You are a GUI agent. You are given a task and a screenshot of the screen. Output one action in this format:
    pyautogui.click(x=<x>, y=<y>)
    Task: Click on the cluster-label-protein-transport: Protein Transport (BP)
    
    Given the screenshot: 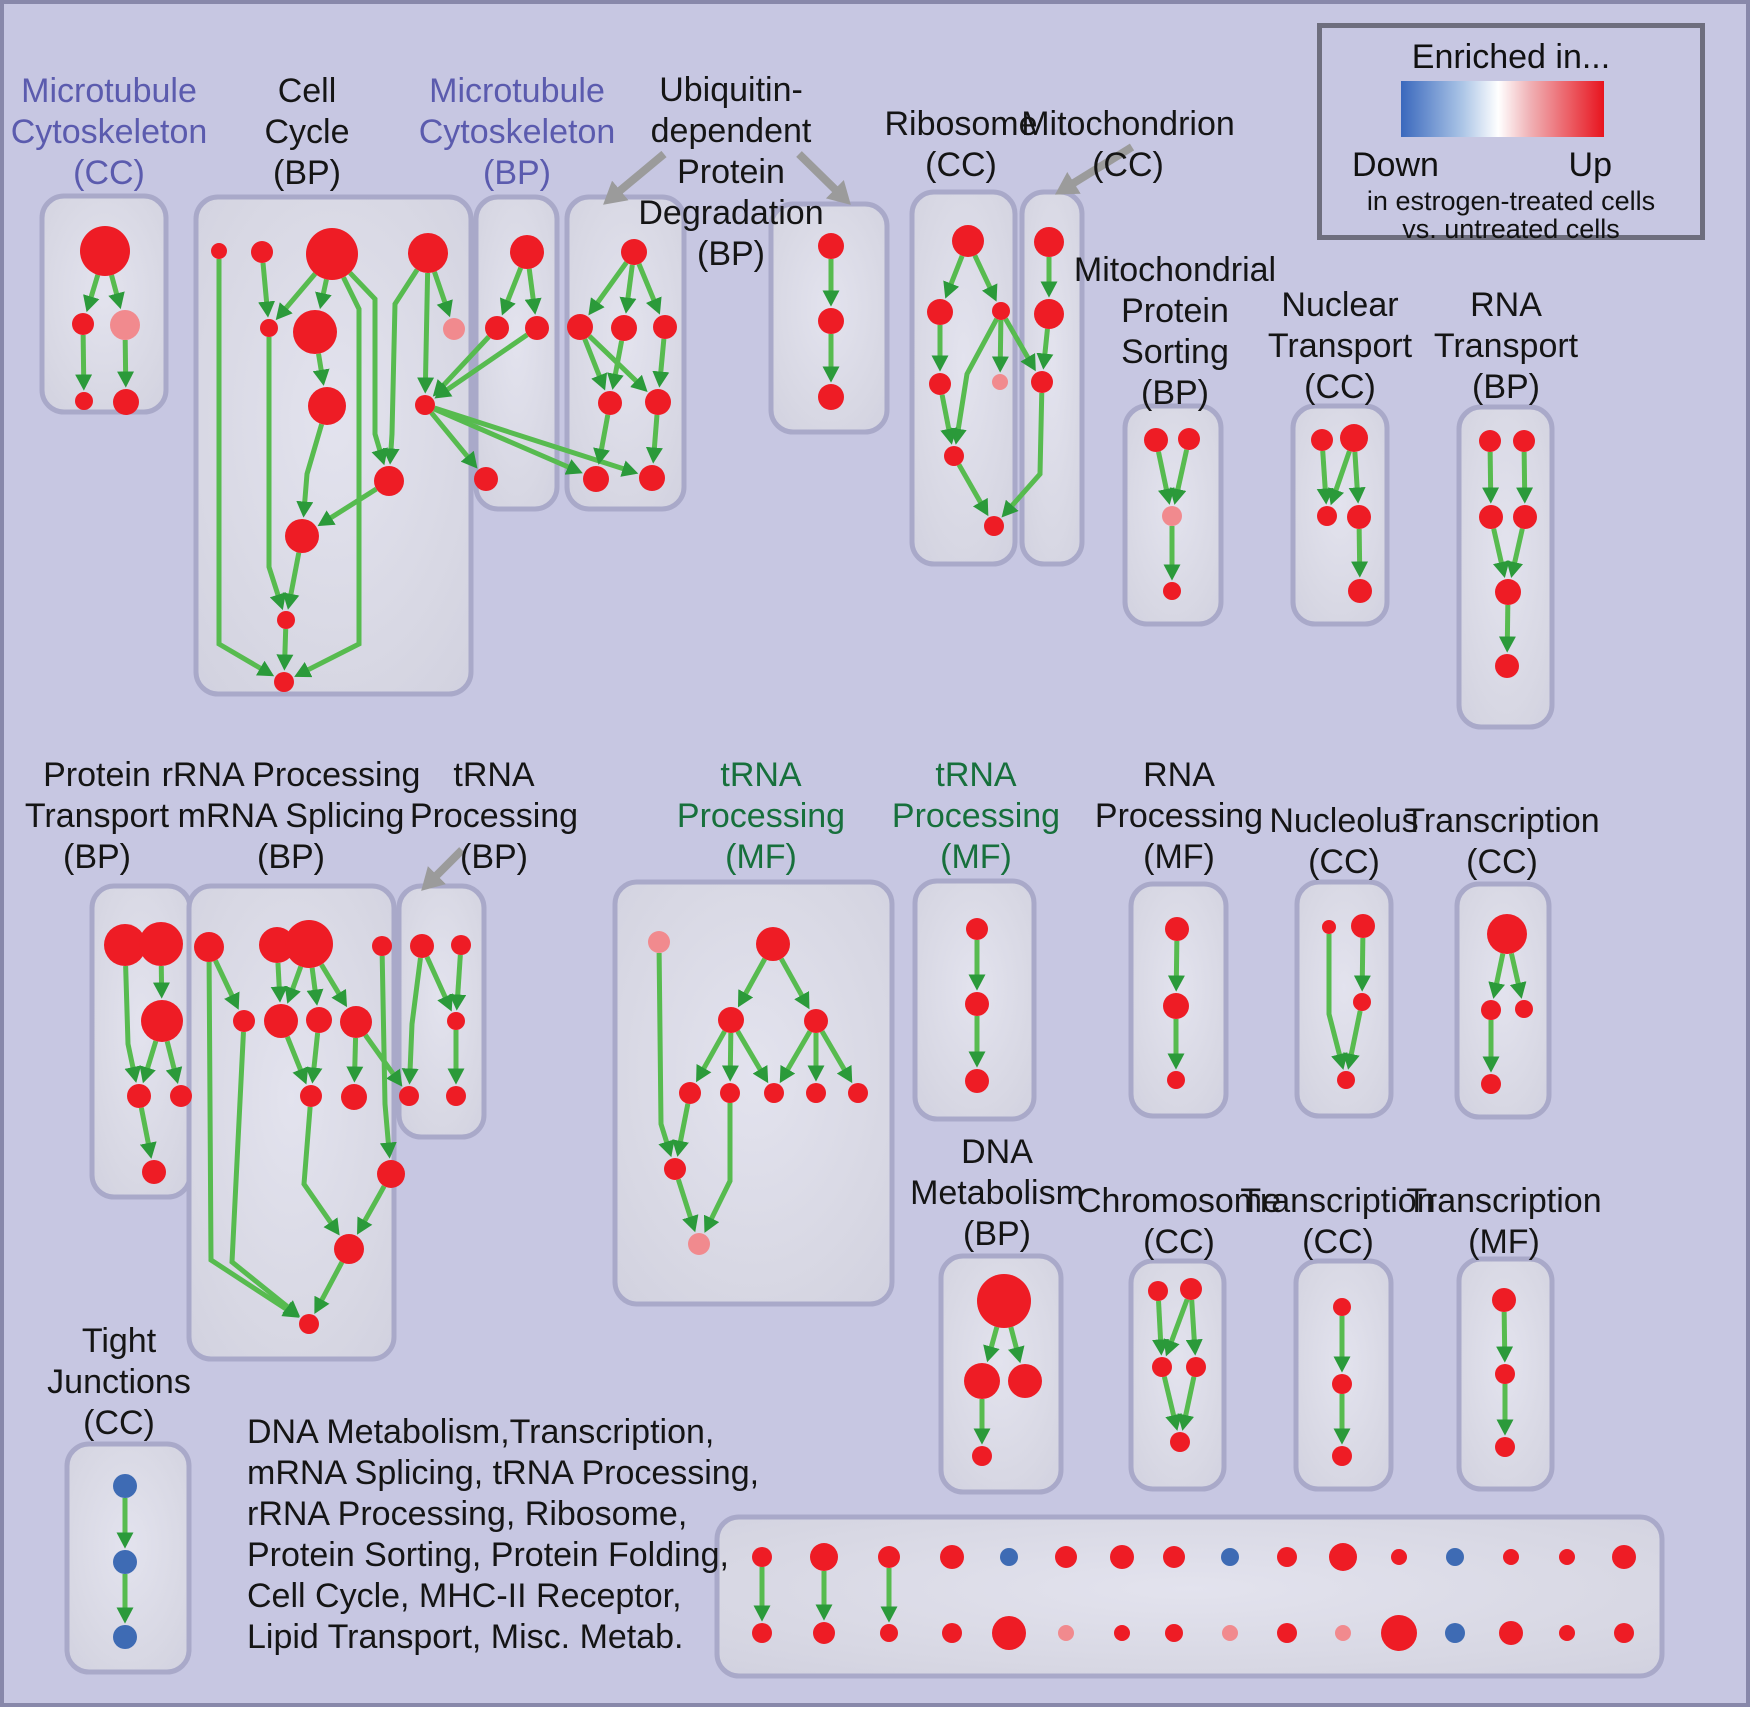 What is the action you would take?
    pyautogui.click(x=97, y=816)
    